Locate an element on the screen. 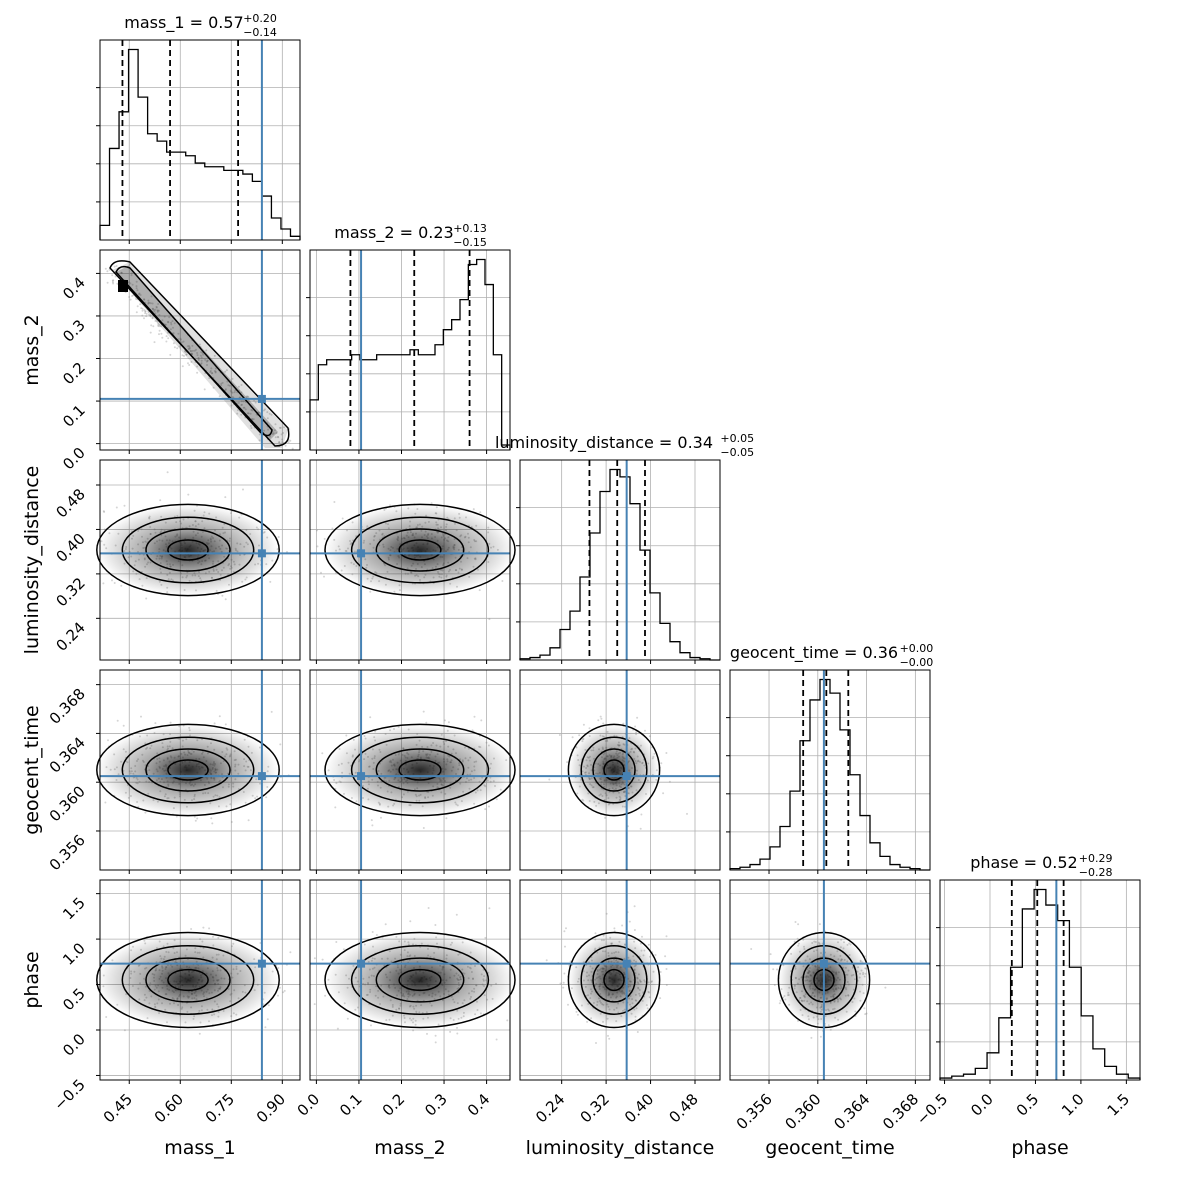  x-tick-label: 0.75 is located at coordinates (220, 1108).